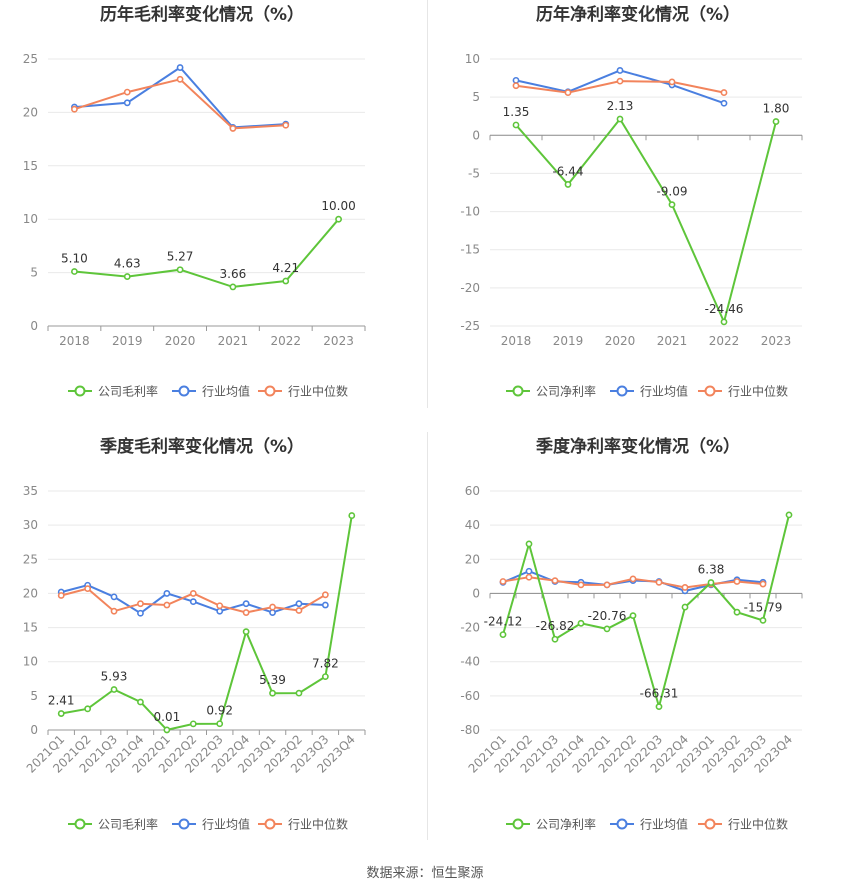 The image size is (850, 891). I want to click on y-tick-label: 30, so click(30, 525).